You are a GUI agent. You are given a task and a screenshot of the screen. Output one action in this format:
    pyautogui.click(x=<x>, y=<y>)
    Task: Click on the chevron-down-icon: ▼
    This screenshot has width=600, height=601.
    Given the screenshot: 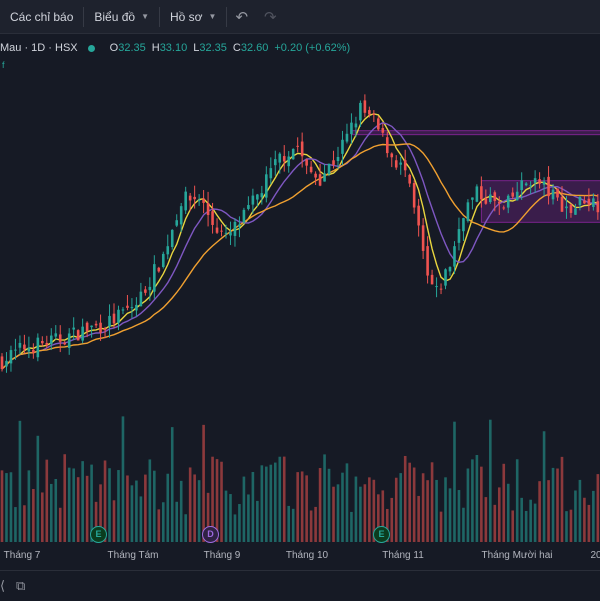 What is the action you would take?
    pyautogui.click(x=145, y=16)
    